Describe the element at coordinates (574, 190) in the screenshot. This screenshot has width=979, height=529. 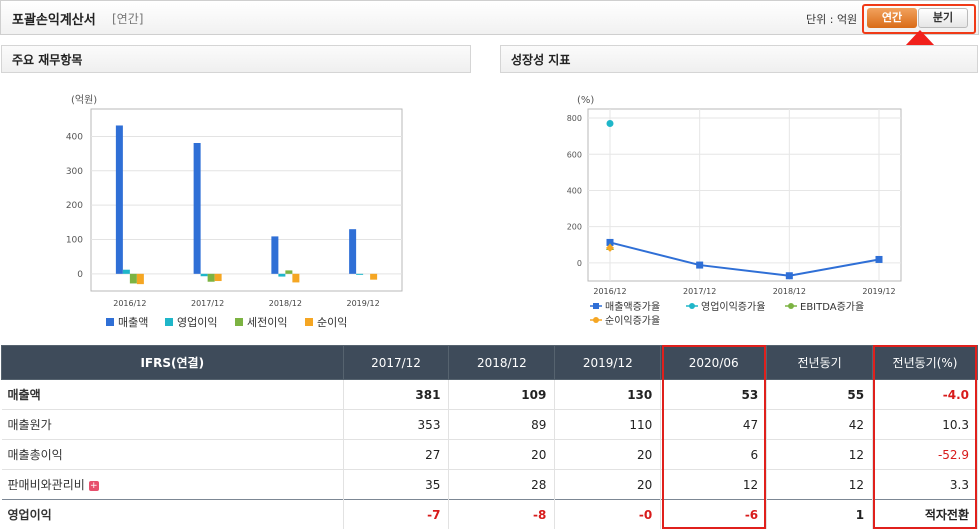
I see `right-y-tick-label: 400` at that location.